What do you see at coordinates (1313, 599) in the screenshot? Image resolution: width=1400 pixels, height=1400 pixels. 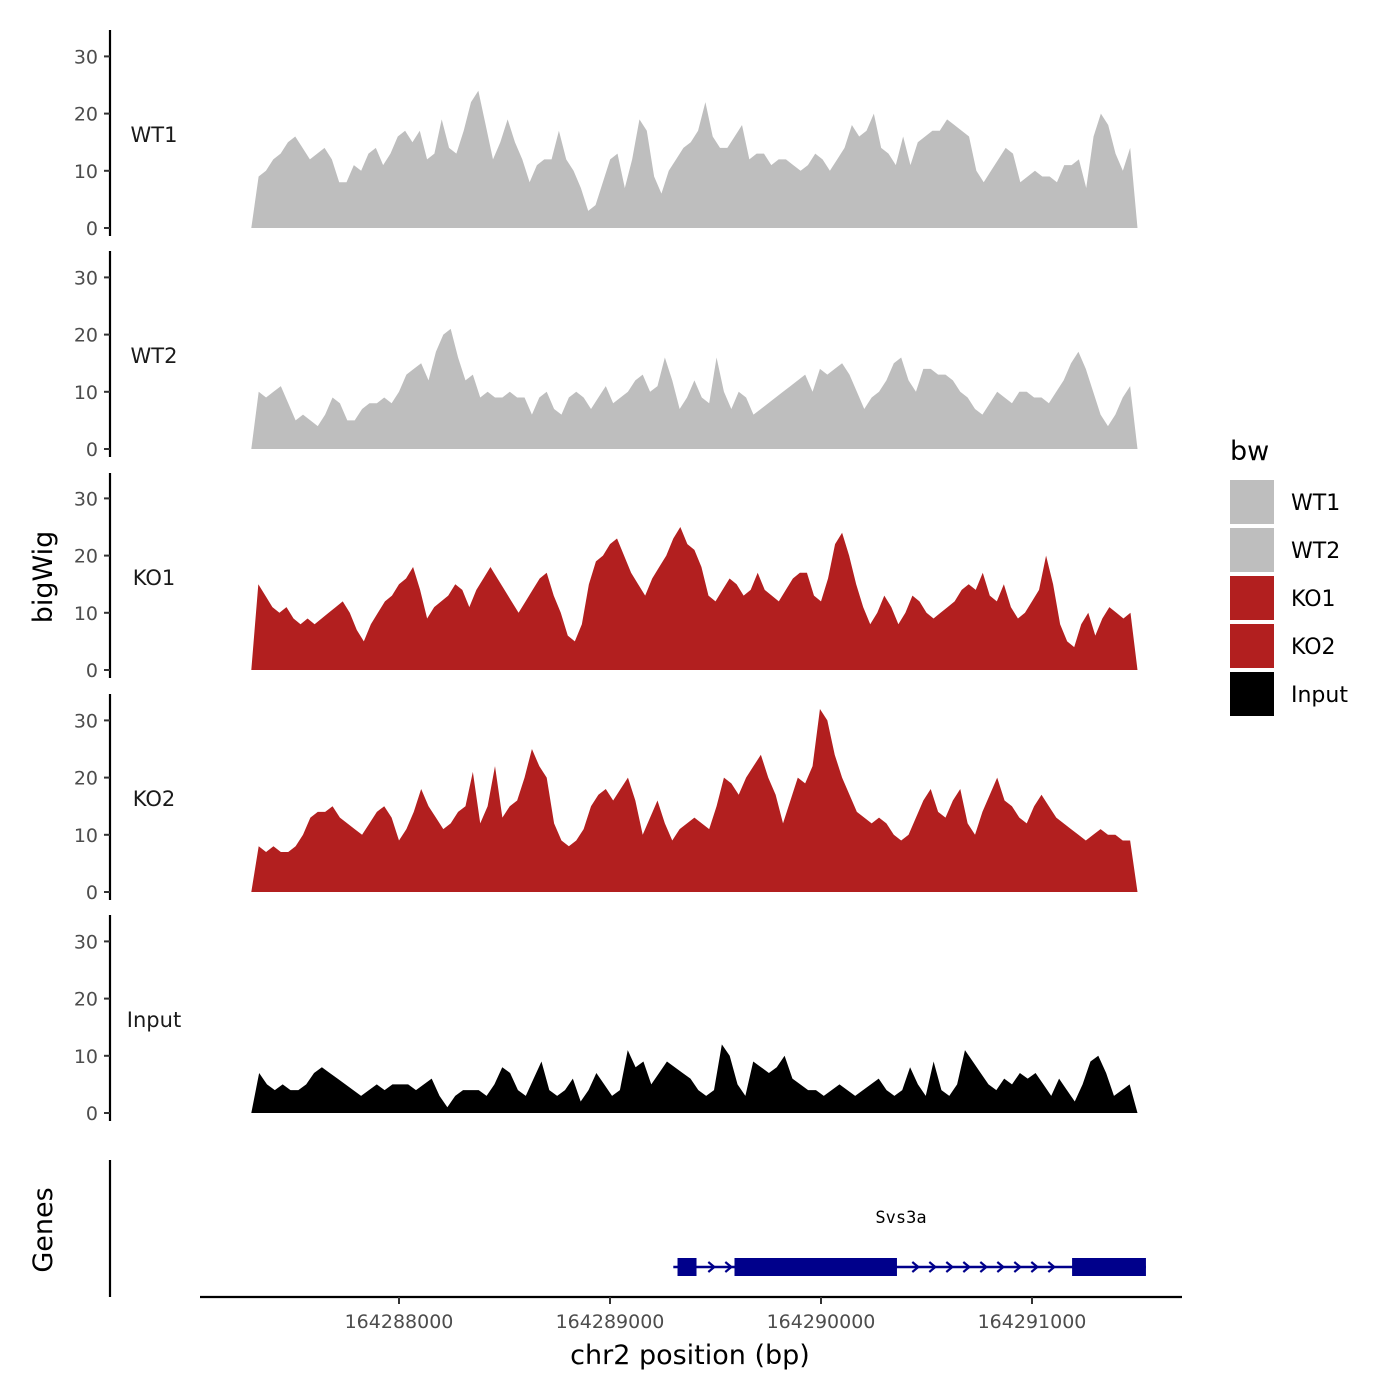 I see `legend-label-ko1: KO1` at bounding box center [1313, 599].